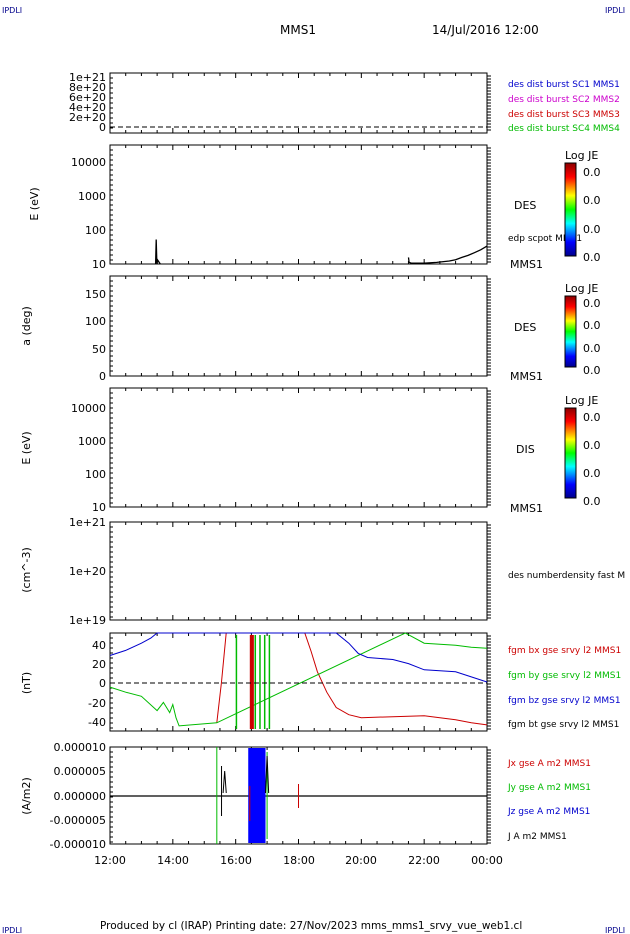  Describe the element at coordinates (80, 796) in the screenshot. I see `p7-ytick: 0.000000` at that location.